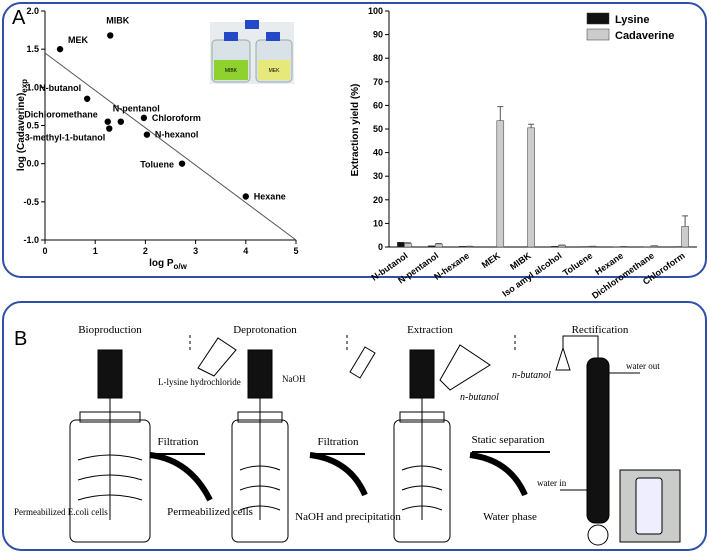  Describe the element at coordinates (600, 330) in the screenshot. I see `stage-title: Rectification` at that location.